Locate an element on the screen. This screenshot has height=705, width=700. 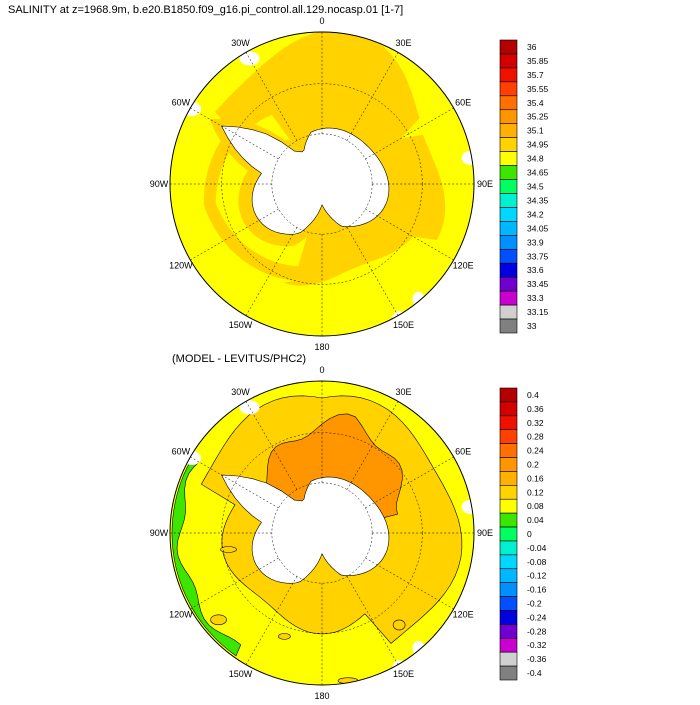
longitude-label: 60E is located at coordinates (463, 103).